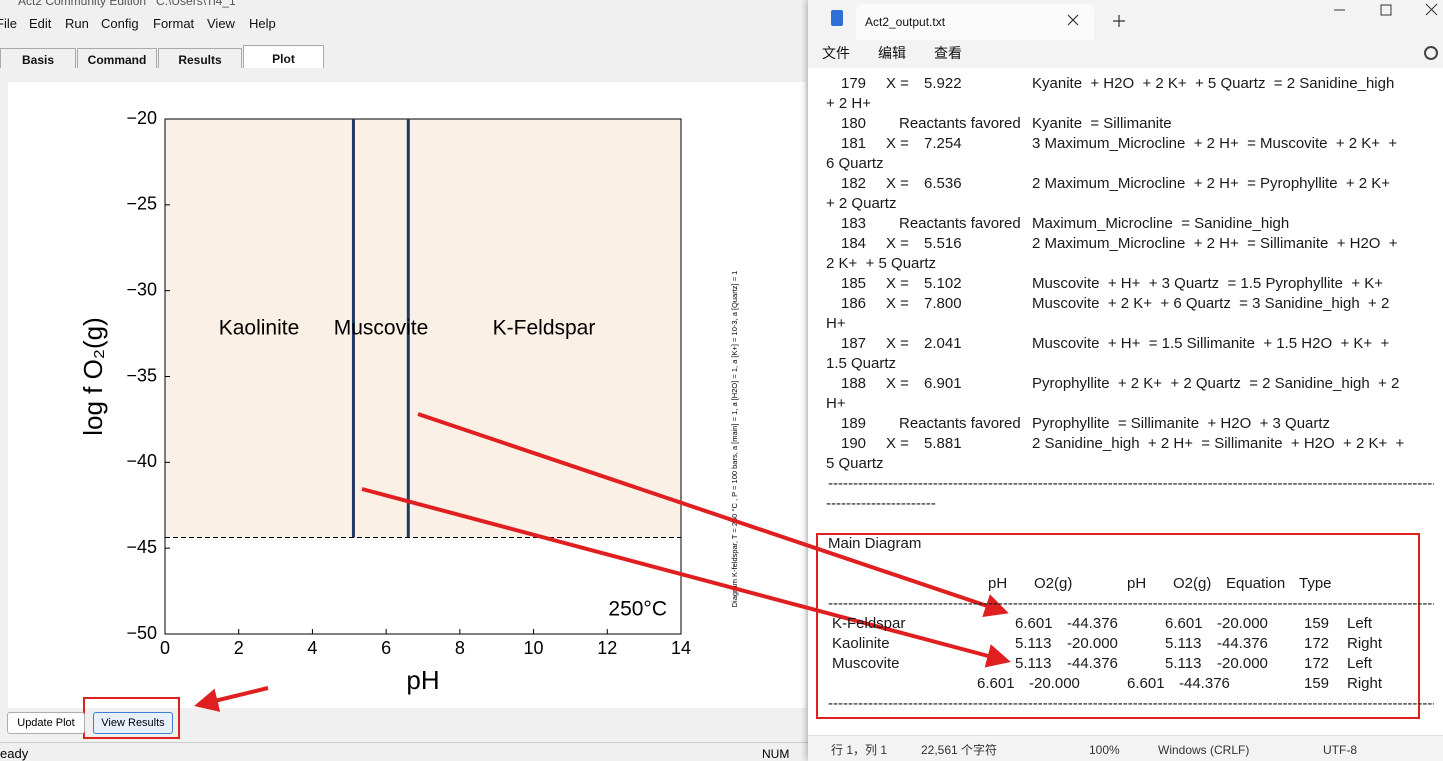 The height and width of the screenshot is (761, 1443). What do you see at coordinates (120, 23) in the screenshot?
I see `menu-item: Config` at bounding box center [120, 23].